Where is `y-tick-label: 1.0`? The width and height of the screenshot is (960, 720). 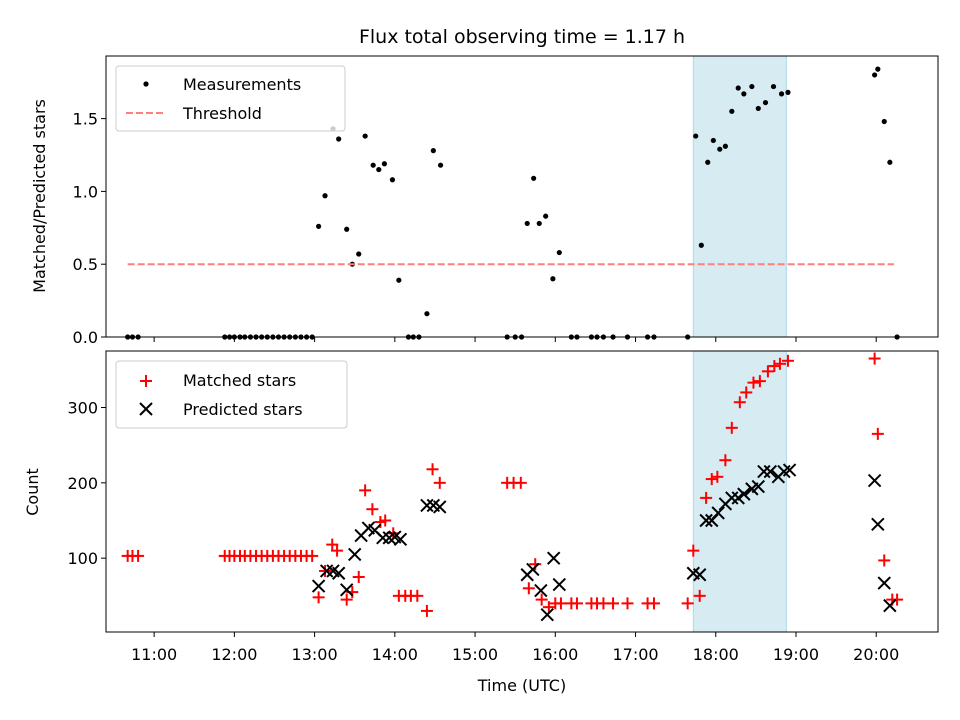
y-tick-label: 1.0 is located at coordinates (85, 191).